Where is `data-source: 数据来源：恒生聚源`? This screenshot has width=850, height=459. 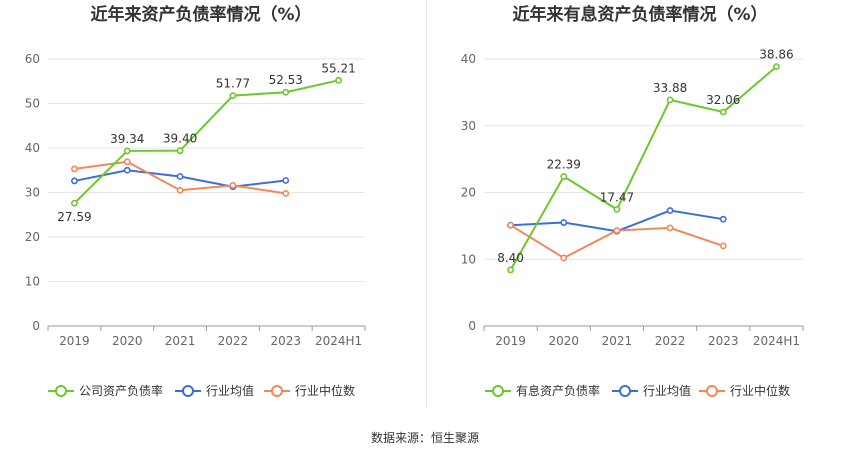 data-source: 数据来源：恒生聚源 is located at coordinates (424, 438).